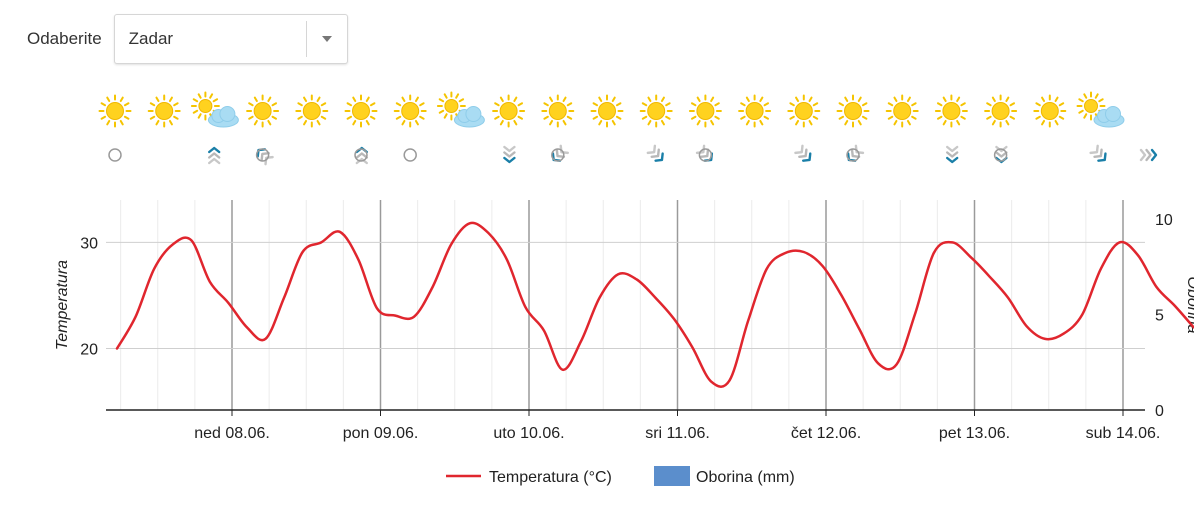 The width and height of the screenshot is (1194, 508). I want to click on wind-north-icon, so click(214, 155).